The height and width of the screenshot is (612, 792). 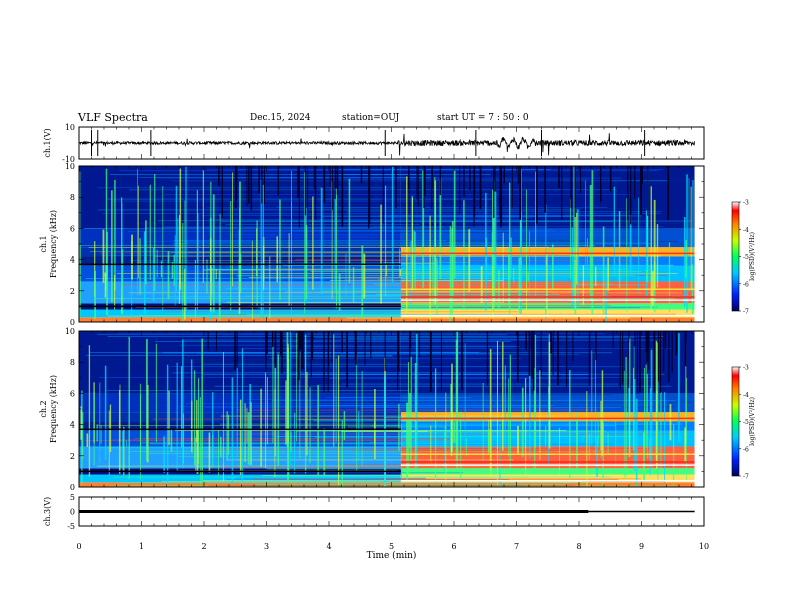 I want to click on ch1-ylabel-frequency: Frequency (kHz), so click(x=53, y=244).